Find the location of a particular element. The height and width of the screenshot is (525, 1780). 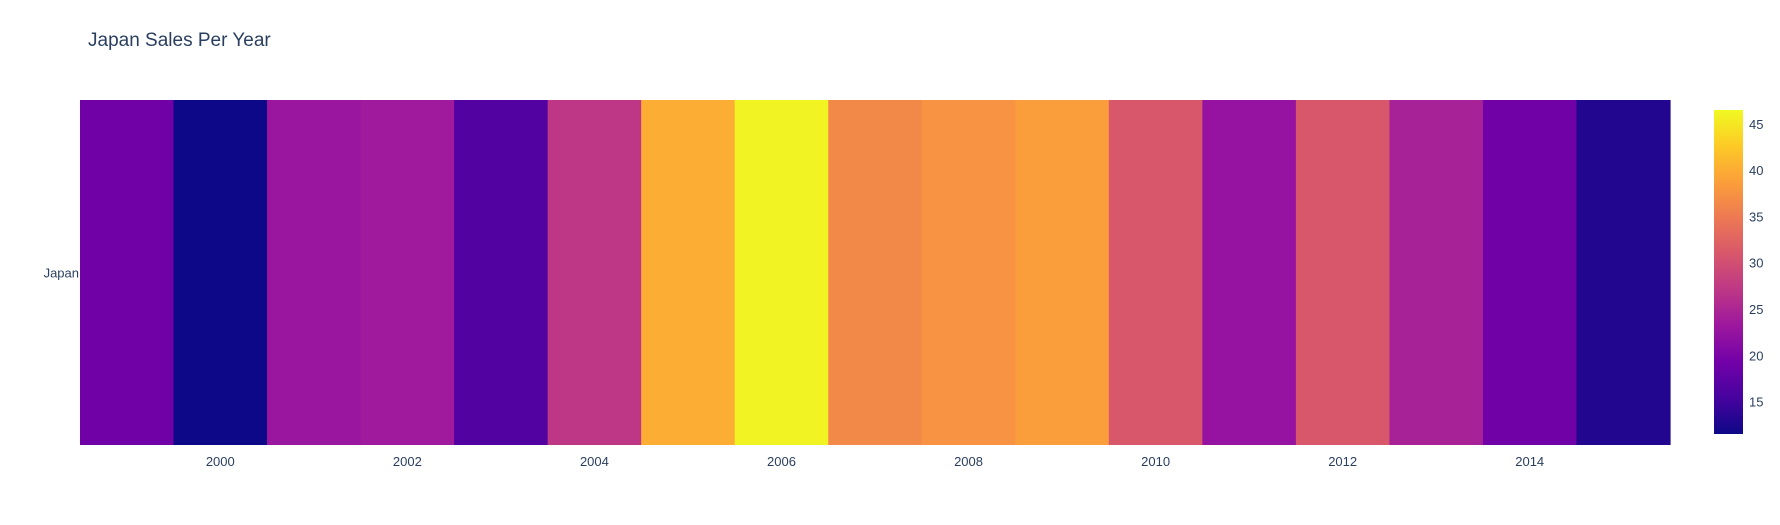

heatmap-cell-2009 is located at coordinates (1062, 272).